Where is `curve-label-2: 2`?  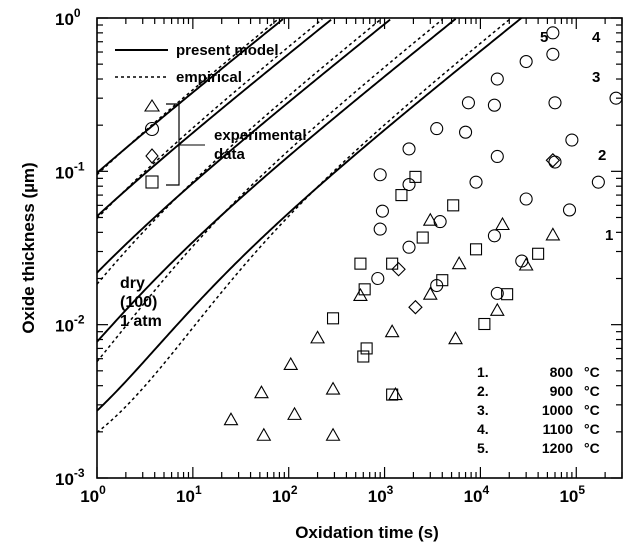
curve-label-2: 2 is located at coordinates (602, 155).